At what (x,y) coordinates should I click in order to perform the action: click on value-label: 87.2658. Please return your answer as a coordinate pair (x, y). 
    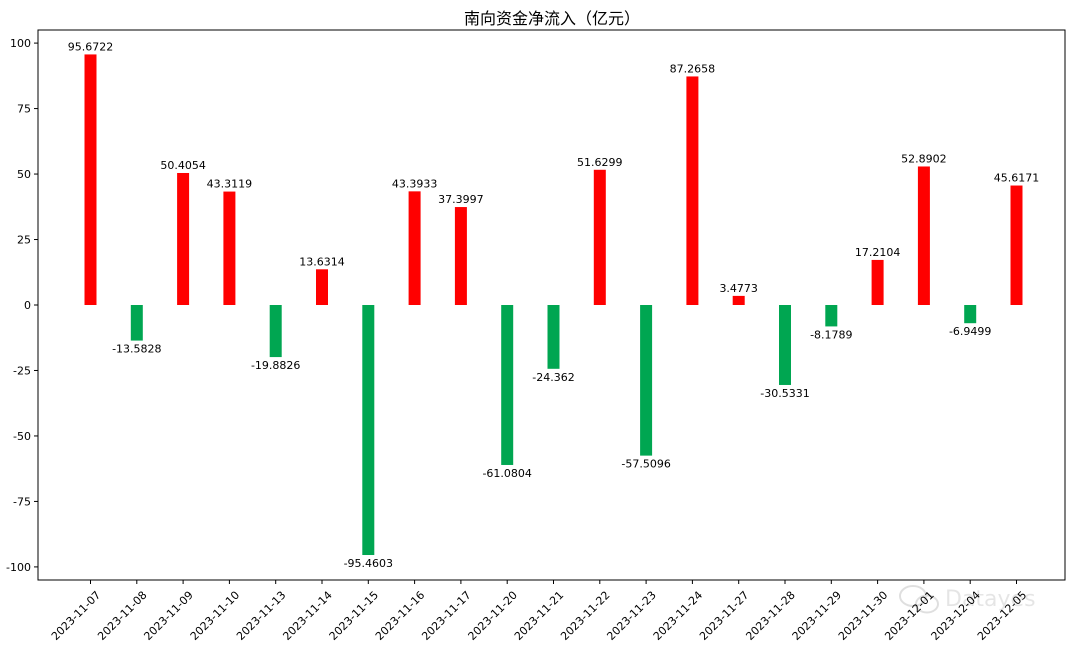
    Looking at the image, I should click on (693, 68).